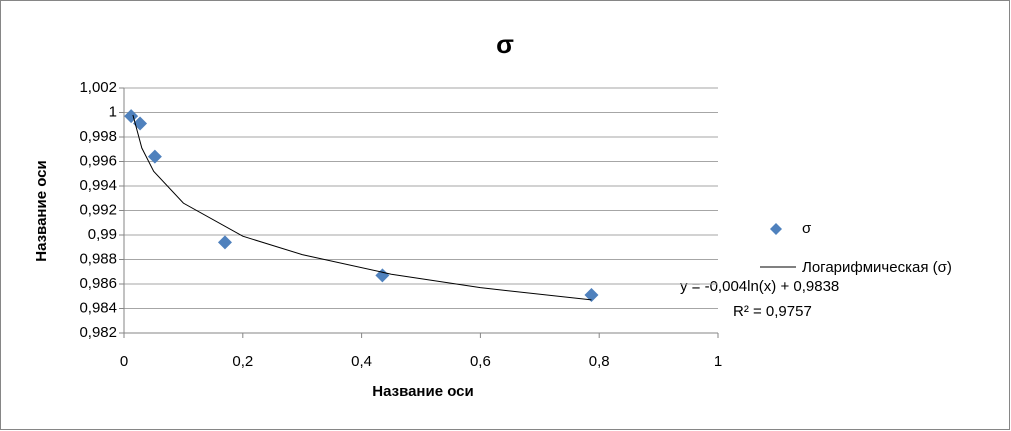  I want to click on y-tick-label: 0,984, so click(98, 307).